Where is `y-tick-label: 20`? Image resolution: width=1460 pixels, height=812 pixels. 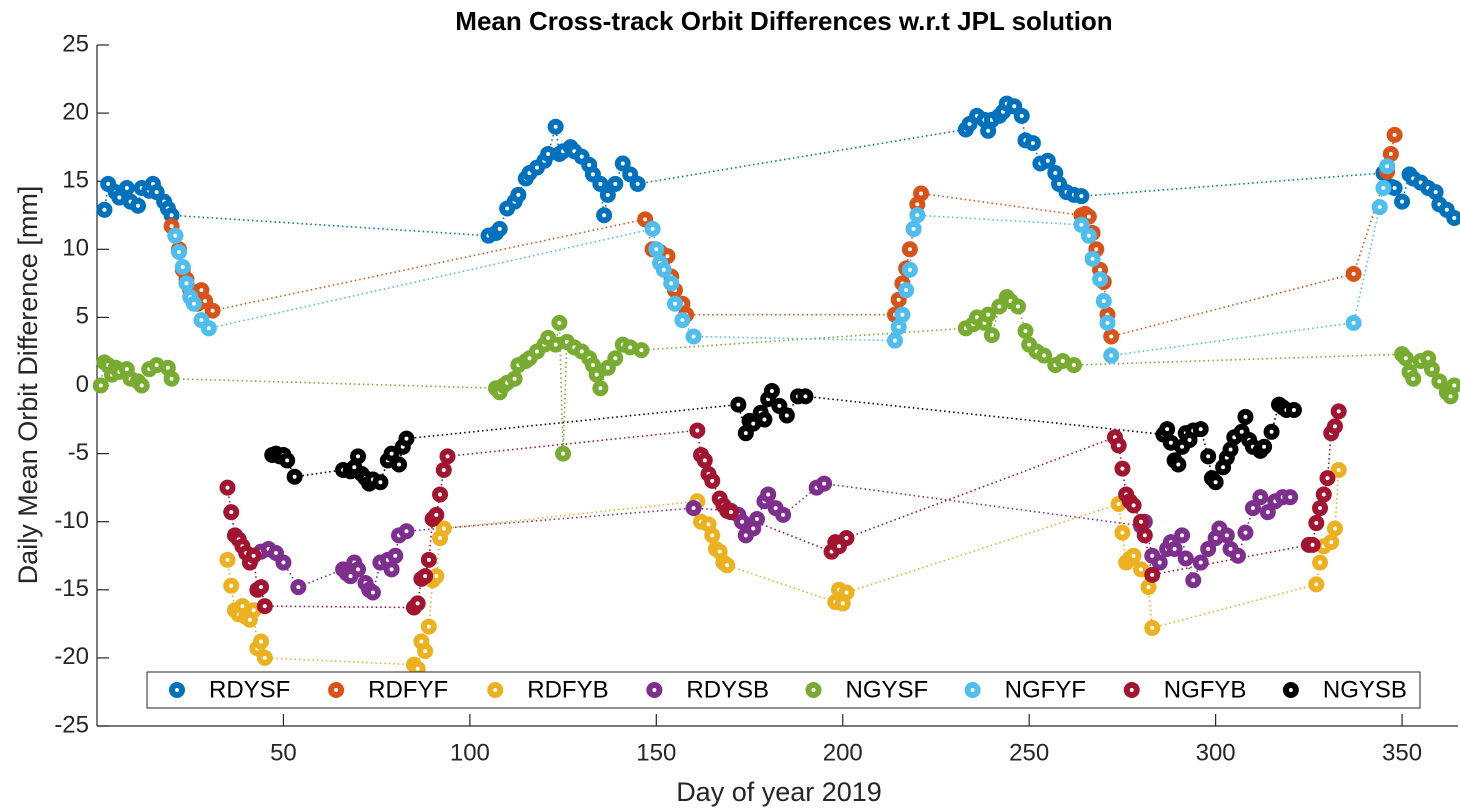
y-tick-label: 20 is located at coordinates (75, 111).